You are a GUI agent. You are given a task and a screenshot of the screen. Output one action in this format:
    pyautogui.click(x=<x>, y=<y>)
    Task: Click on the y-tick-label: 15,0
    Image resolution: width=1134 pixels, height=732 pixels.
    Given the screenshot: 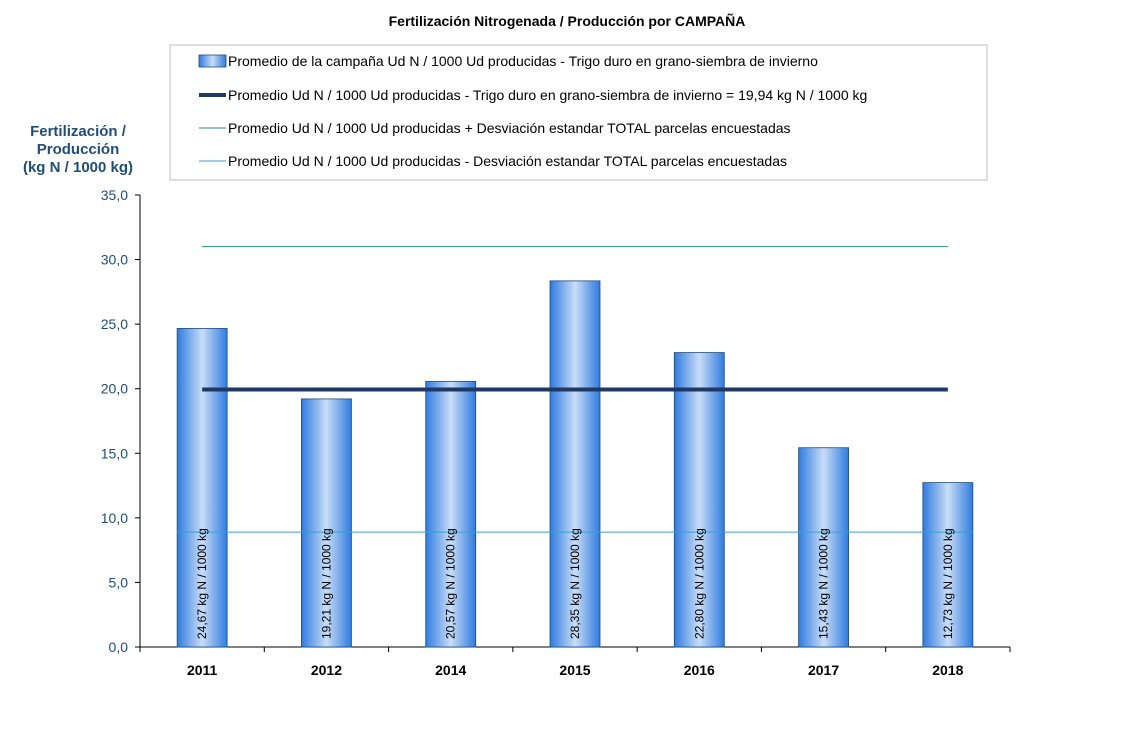 What is the action you would take?
    pyautogui.click(x=114, y=453)
    